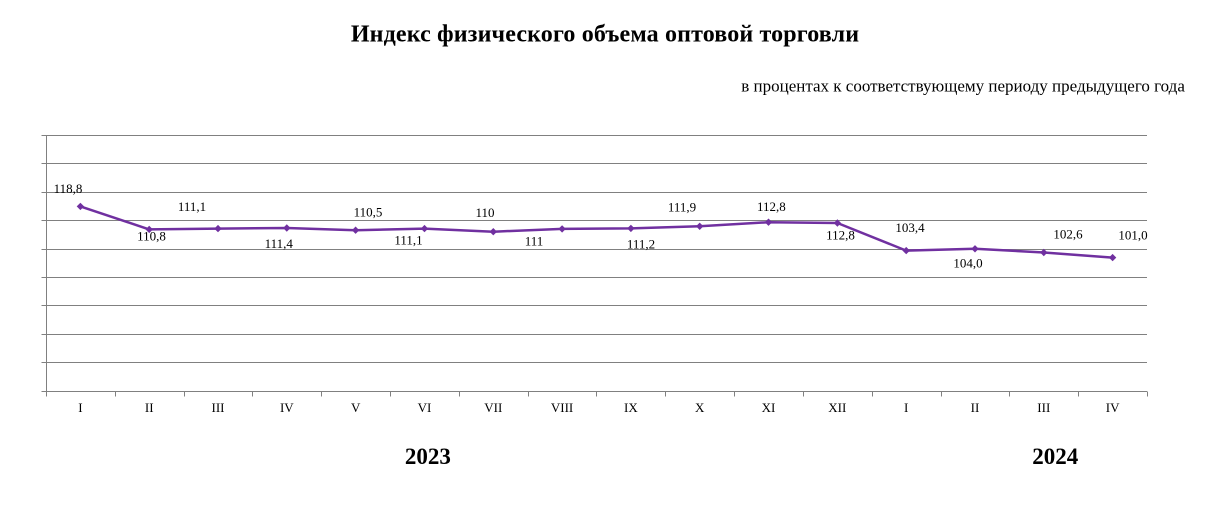  What do you see at coordinates (279, 243) in the screenshot?
I see `svg-text: 111,4` at bounding box center [279, 243].